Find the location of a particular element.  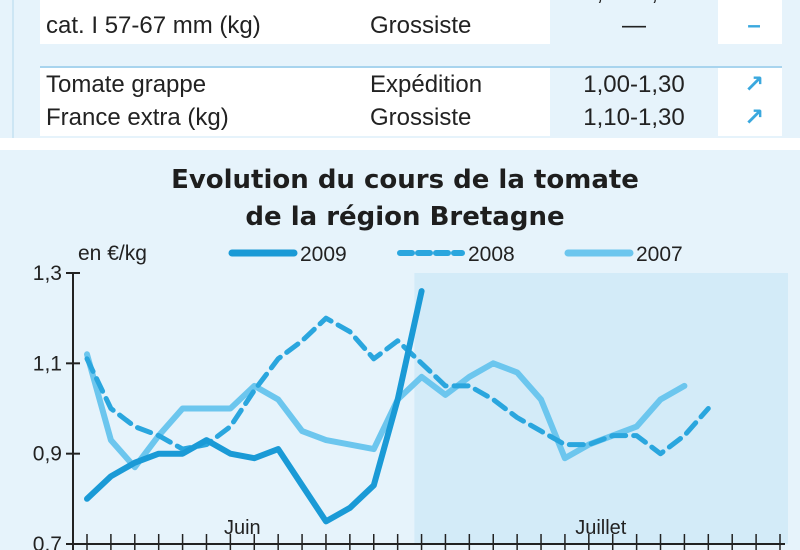

market-stage-line1: Introduction is located at coordinates (432, 4).